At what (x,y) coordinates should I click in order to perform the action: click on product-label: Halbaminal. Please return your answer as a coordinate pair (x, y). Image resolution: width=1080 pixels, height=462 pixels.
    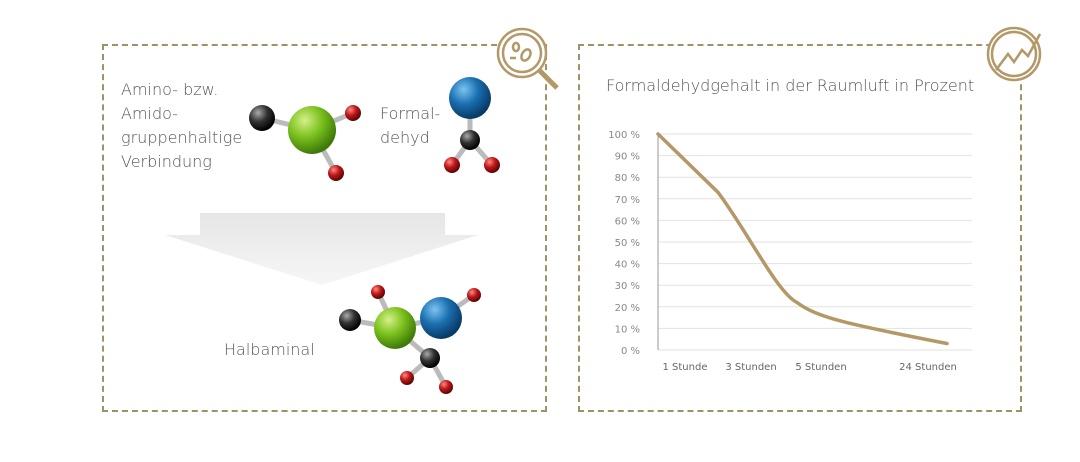
    Looking at the image, I should click on (269, 349).